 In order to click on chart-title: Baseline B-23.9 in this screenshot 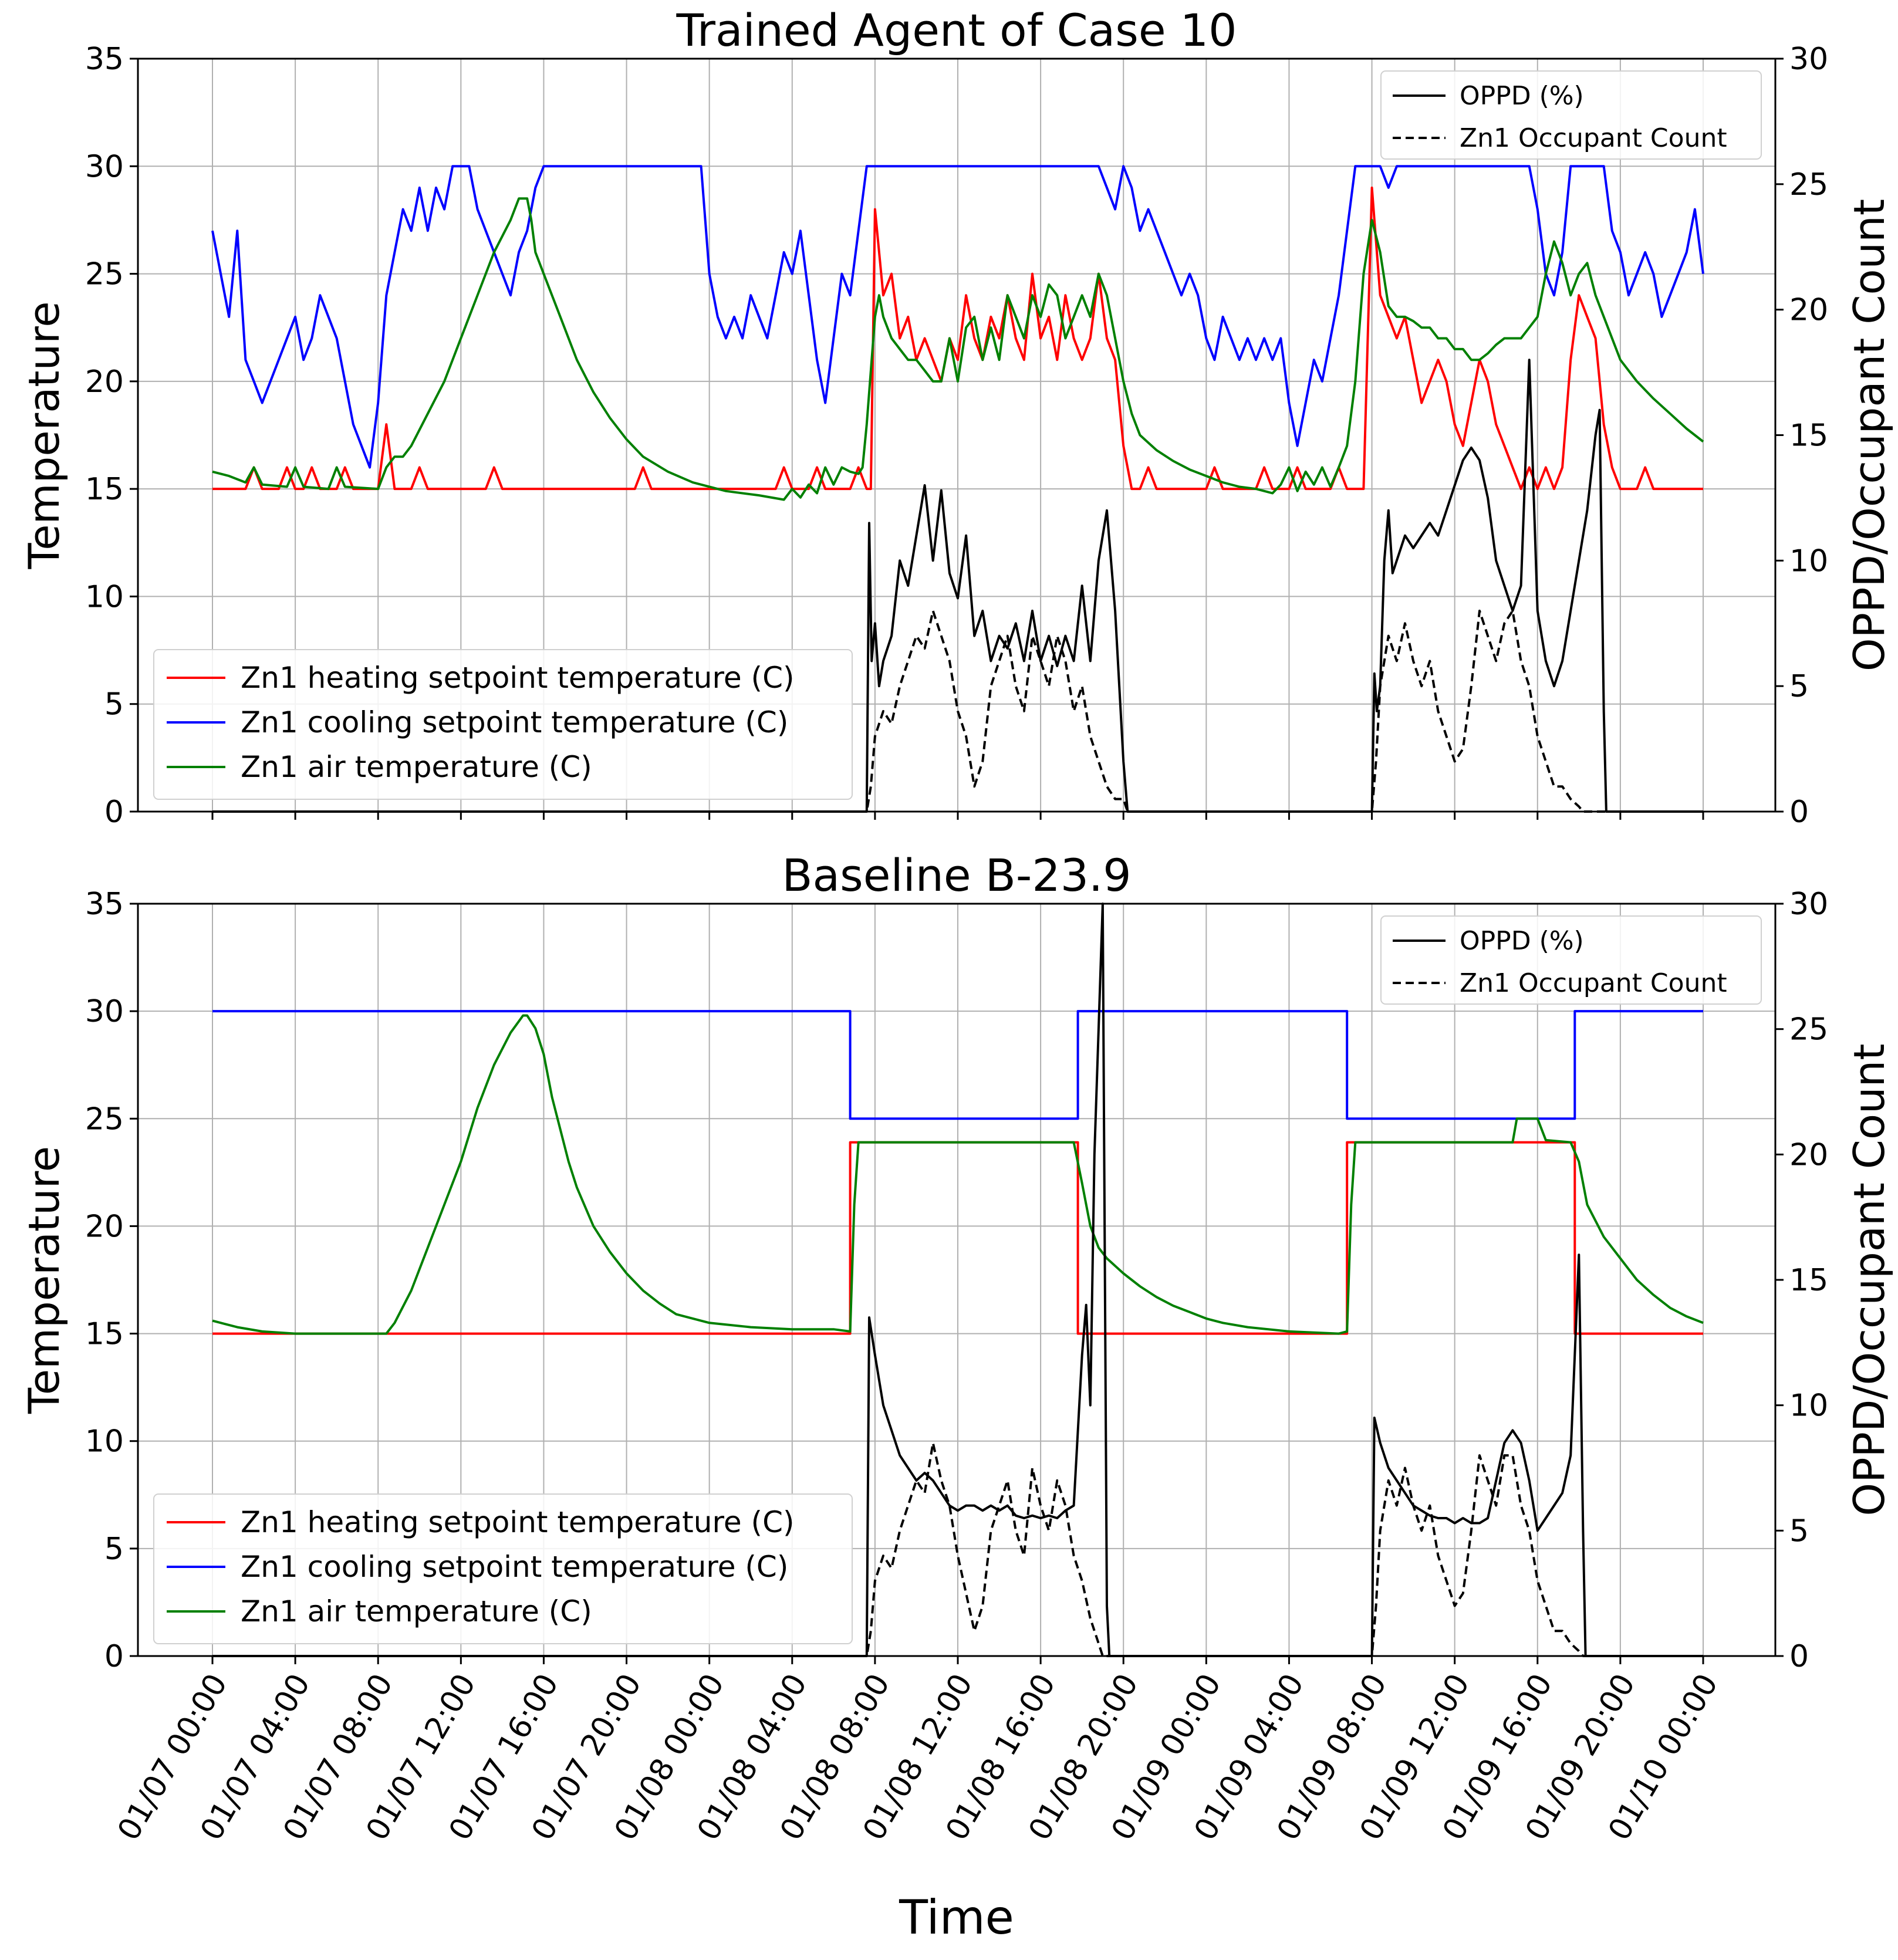, I will do `click(956, 875)`.